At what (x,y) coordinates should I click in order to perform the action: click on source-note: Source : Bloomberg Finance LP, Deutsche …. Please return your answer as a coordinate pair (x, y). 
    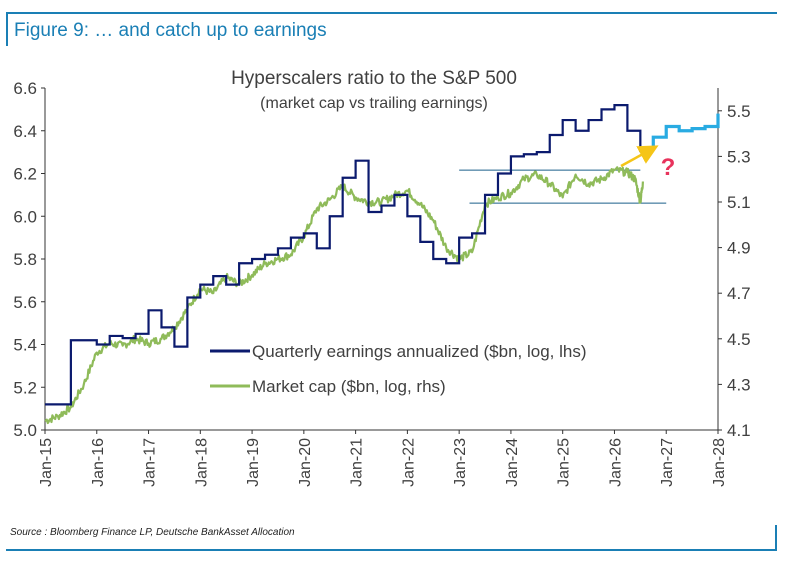
    Looking at the image, I should click on (152, 532).